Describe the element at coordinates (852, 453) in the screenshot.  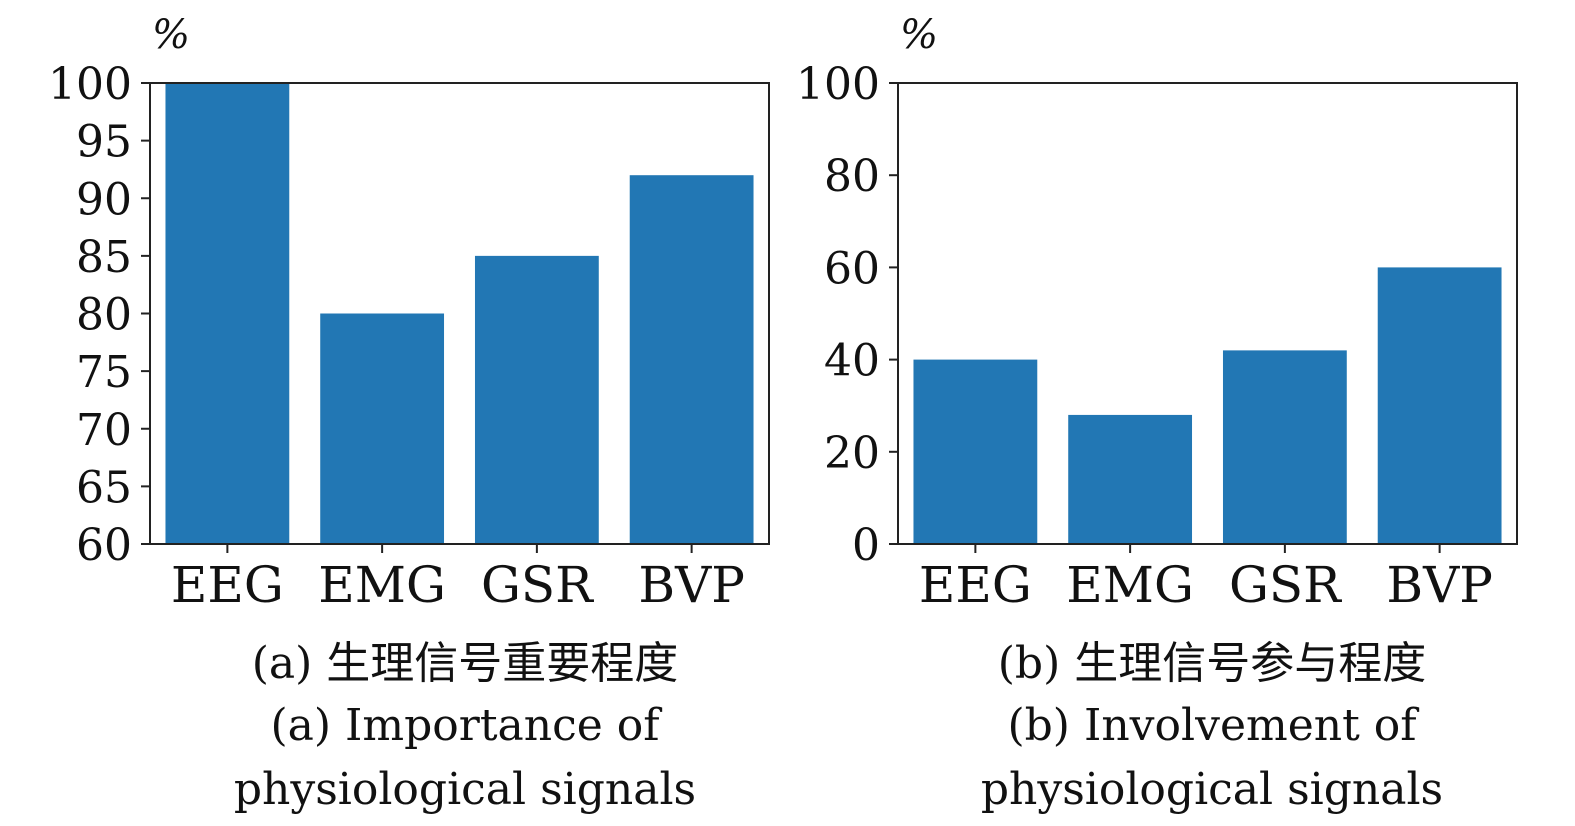
I see `y-tick-label: 20` at that location.